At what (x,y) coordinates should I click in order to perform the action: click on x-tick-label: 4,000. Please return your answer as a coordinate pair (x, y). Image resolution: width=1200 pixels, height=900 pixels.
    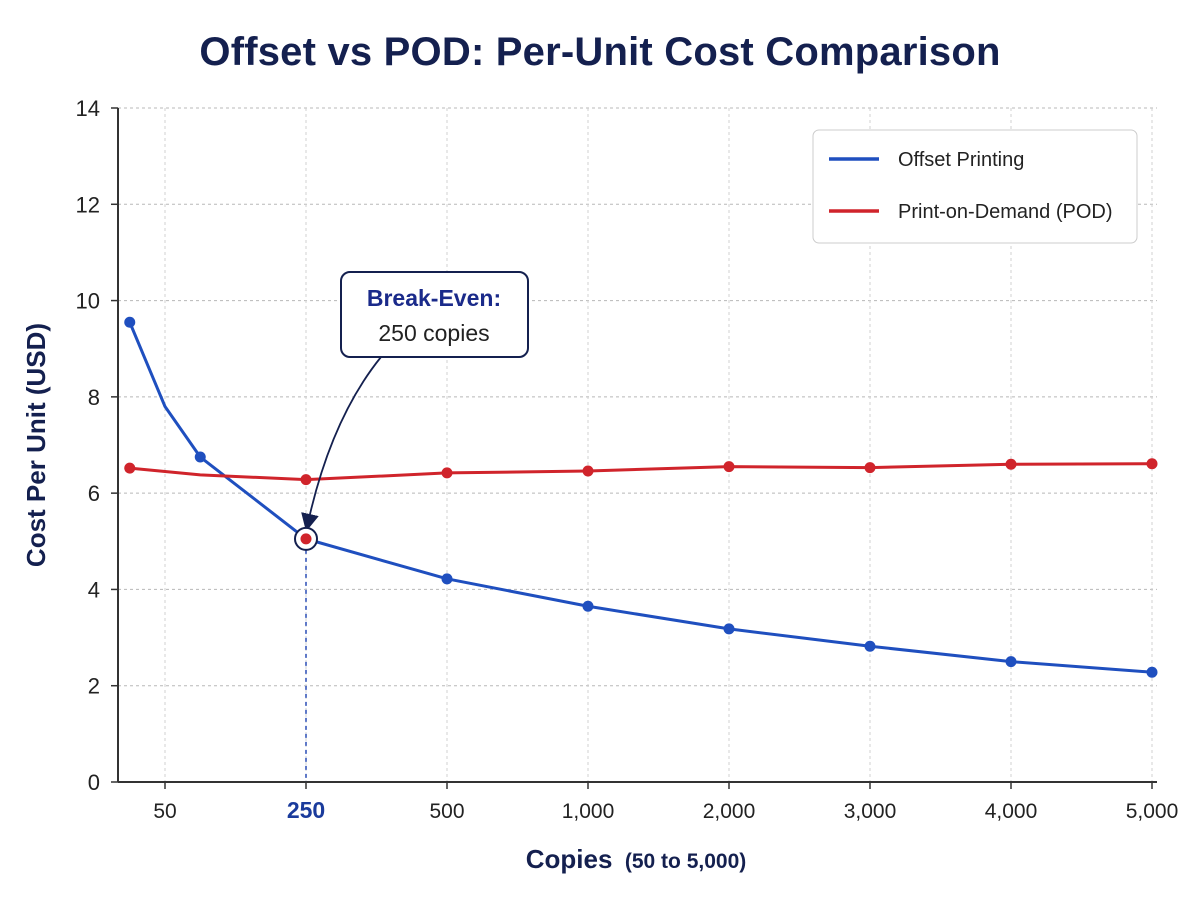
    Looking at the image, I should click on (1011, 811).